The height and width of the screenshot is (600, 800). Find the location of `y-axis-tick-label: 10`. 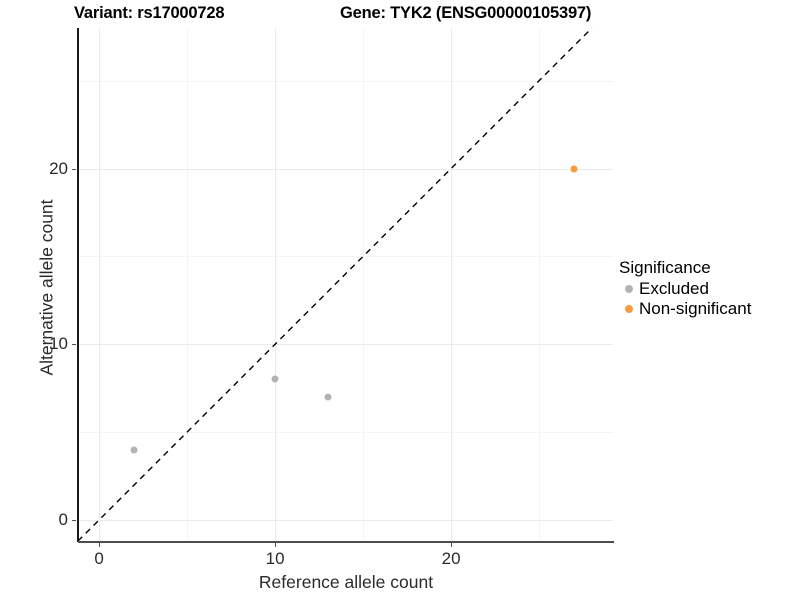

y-axis-tick-label: 10 is located at coordinates (58, 344).